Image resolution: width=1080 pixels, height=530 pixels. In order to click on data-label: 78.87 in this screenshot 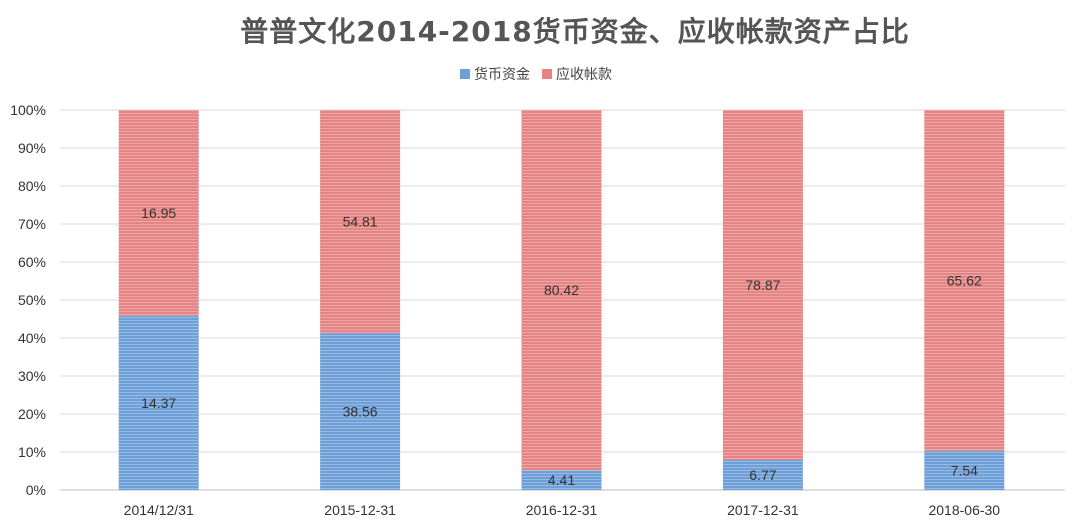, I will do `click(762, 285)`.